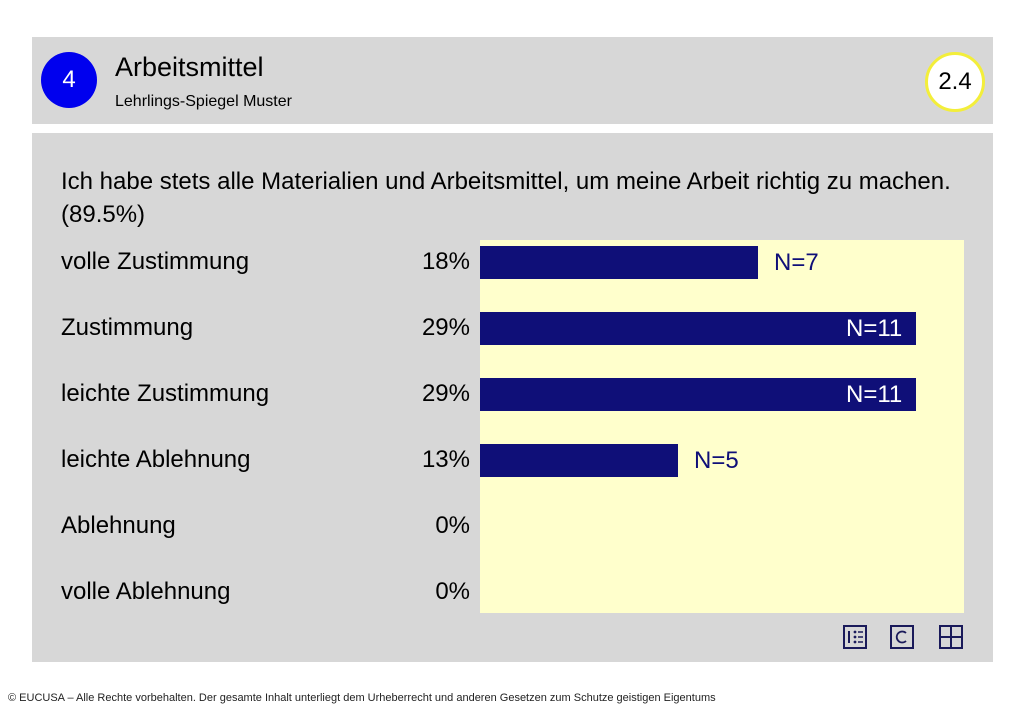 The image size is (1024, 709). What do you see at coordinates (955, 82) in the screenshot?
I see `page-number-badge: 2.4` at bounding box center [955, 82].